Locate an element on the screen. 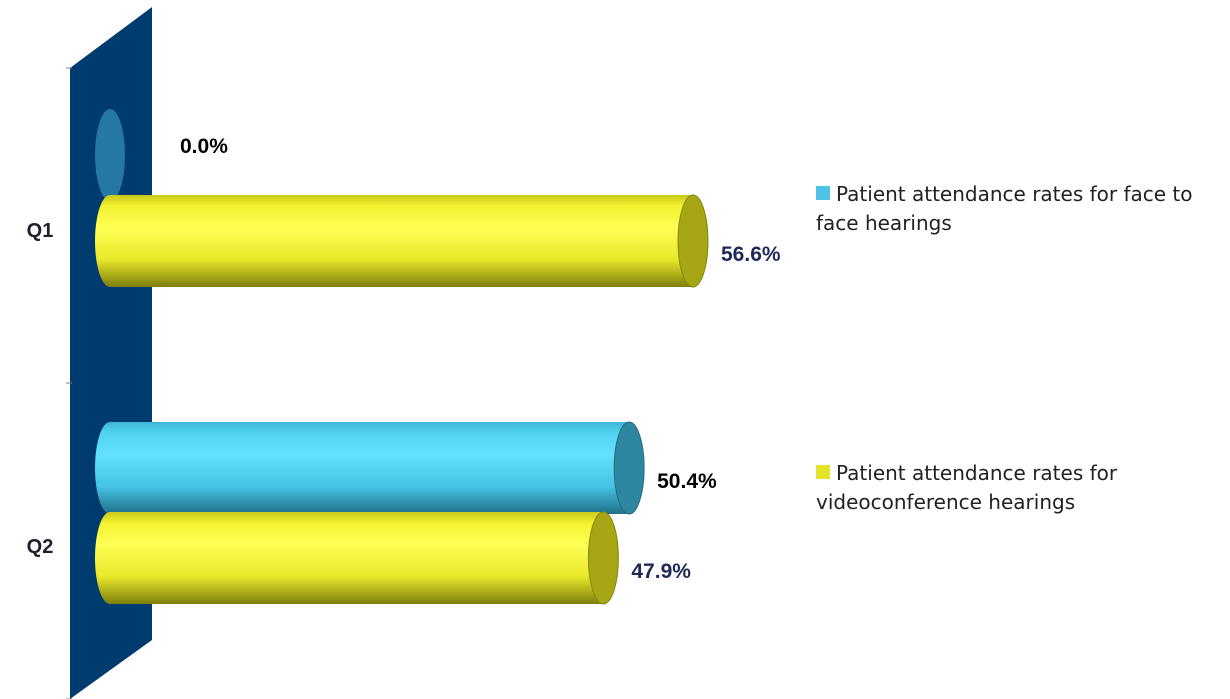  data-label-q2-series-1: 50.4% is located at coordinates (687, 481).